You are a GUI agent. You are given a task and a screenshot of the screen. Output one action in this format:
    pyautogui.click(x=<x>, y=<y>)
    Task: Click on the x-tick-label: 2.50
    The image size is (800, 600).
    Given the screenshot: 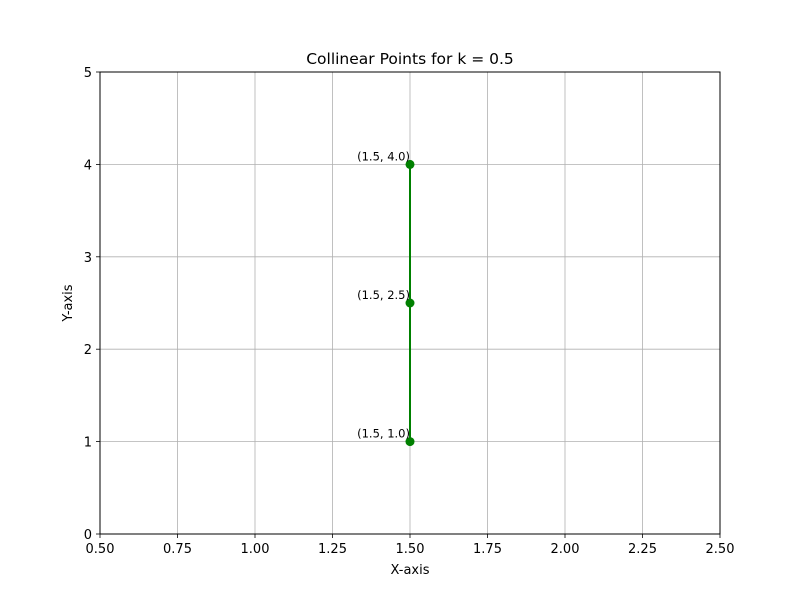 What is the action you would take?
    pyautogui.click(x=720, y=549)
    